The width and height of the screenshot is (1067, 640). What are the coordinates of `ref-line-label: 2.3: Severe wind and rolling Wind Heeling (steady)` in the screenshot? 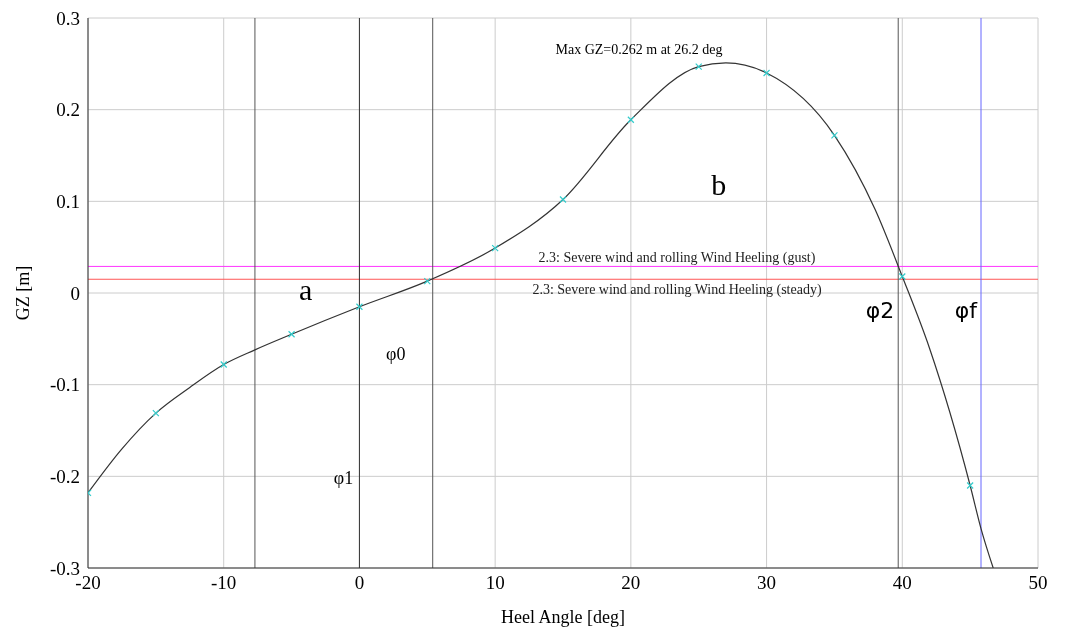 It's located at (677, 290).